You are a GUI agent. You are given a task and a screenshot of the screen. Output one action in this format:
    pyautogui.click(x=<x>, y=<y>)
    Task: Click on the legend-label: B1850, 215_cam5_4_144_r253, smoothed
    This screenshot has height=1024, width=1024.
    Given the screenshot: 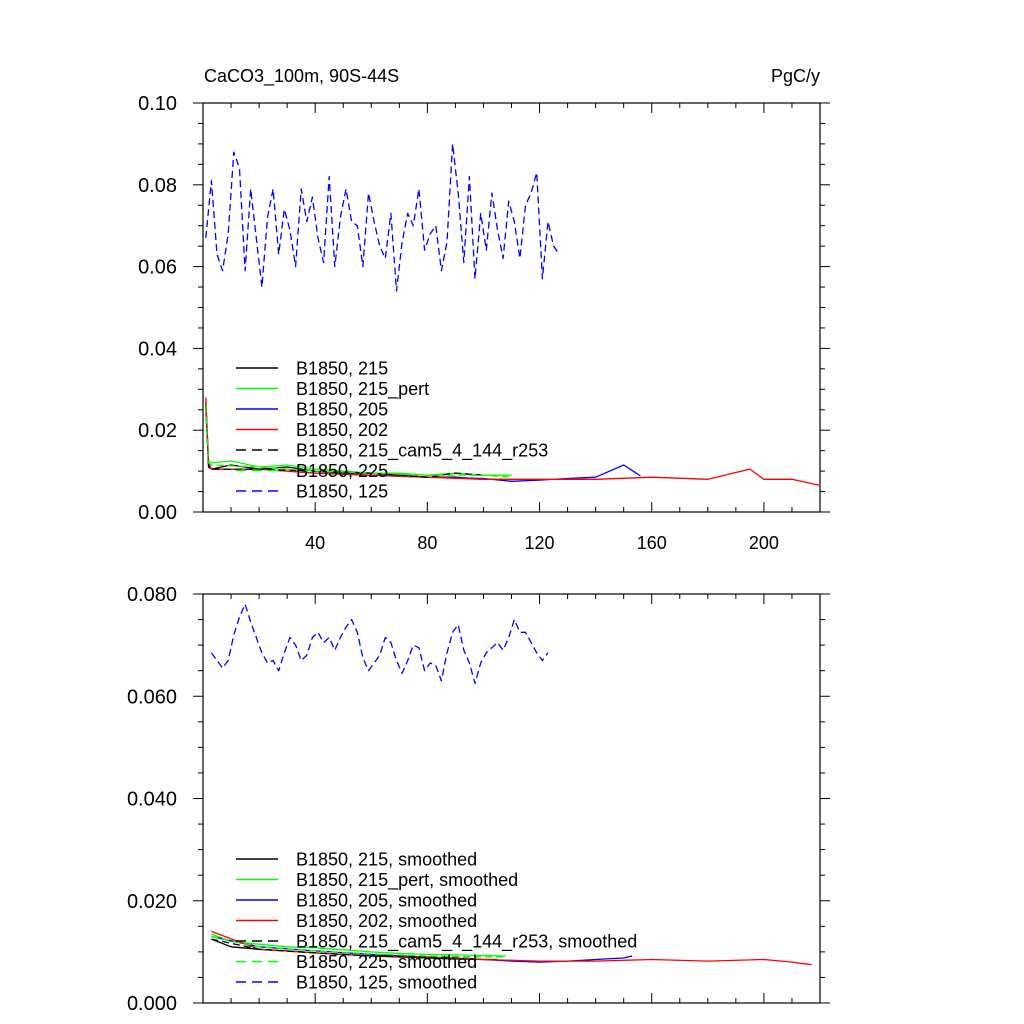 What is the action you would take?
    pyautogui.click(x=466, y=942)
    